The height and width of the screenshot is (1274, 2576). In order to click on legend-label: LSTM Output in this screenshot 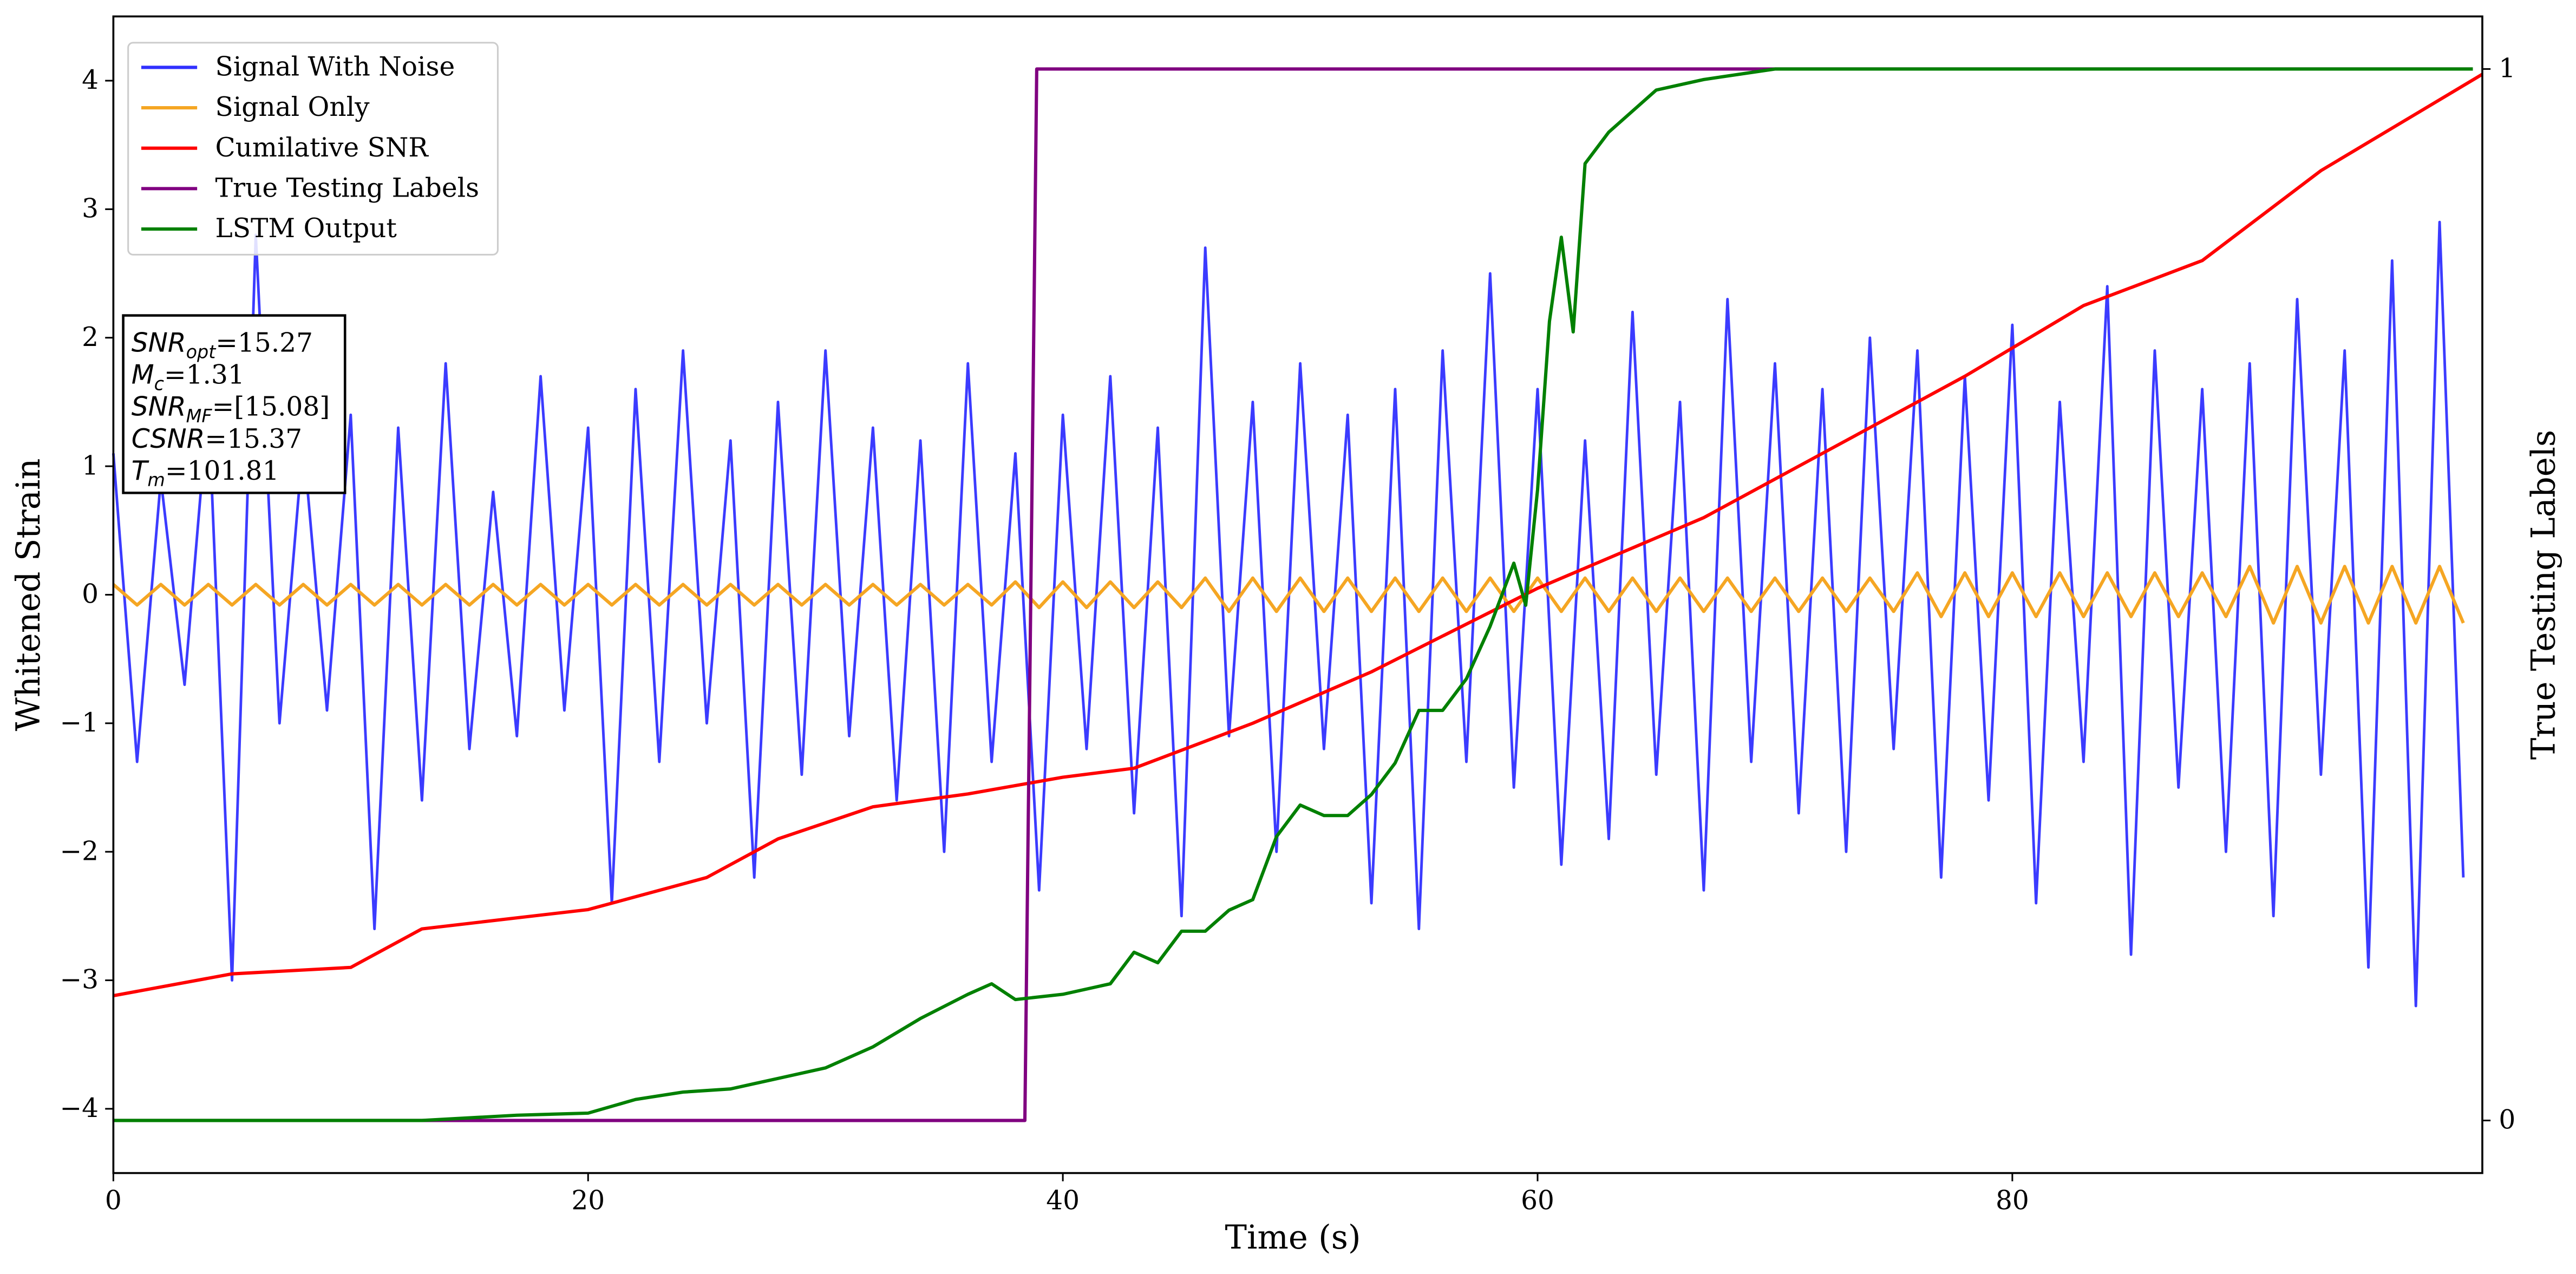, I will do `click(306, 228)`.